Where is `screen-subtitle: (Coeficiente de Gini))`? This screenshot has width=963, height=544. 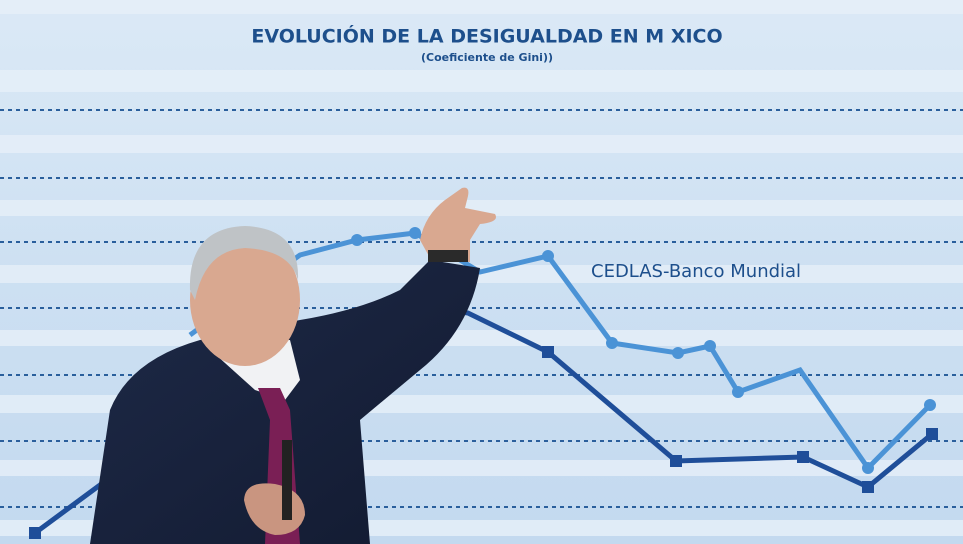 screen-subtitle: (Coeficiente de Gini)) is located at coordinates (487, 57).